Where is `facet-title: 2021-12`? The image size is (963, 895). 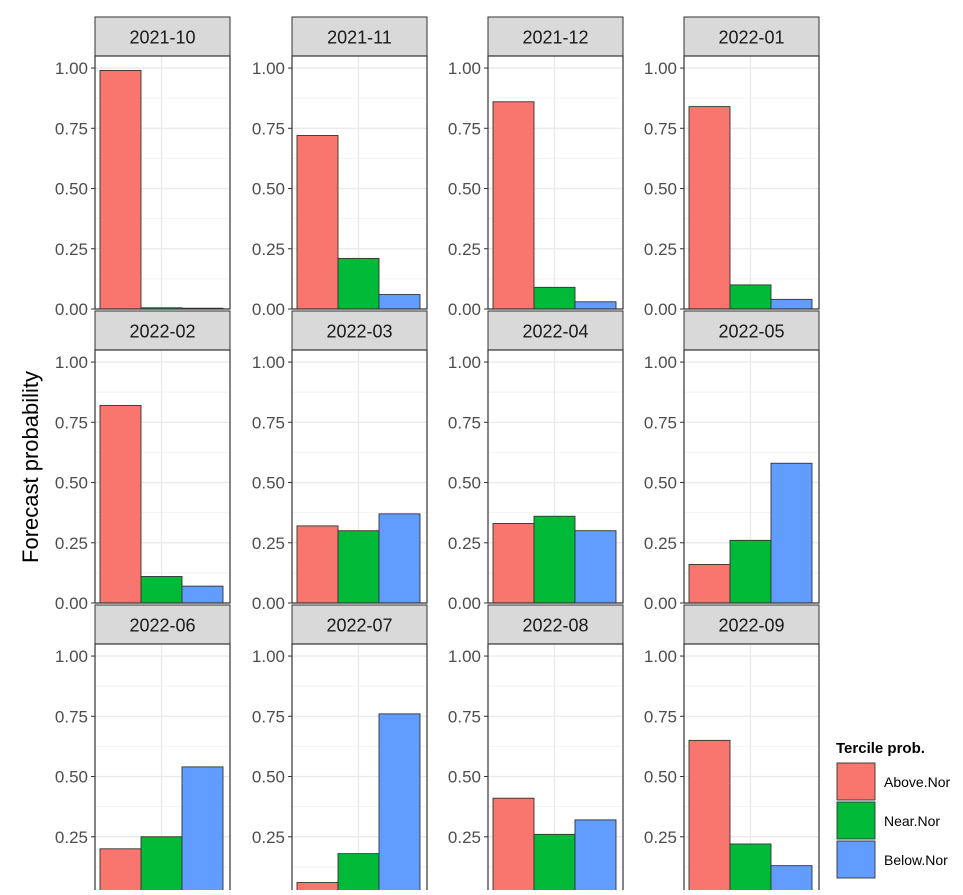
facet-title: 2021-12 is located at coordinates (555, 38).